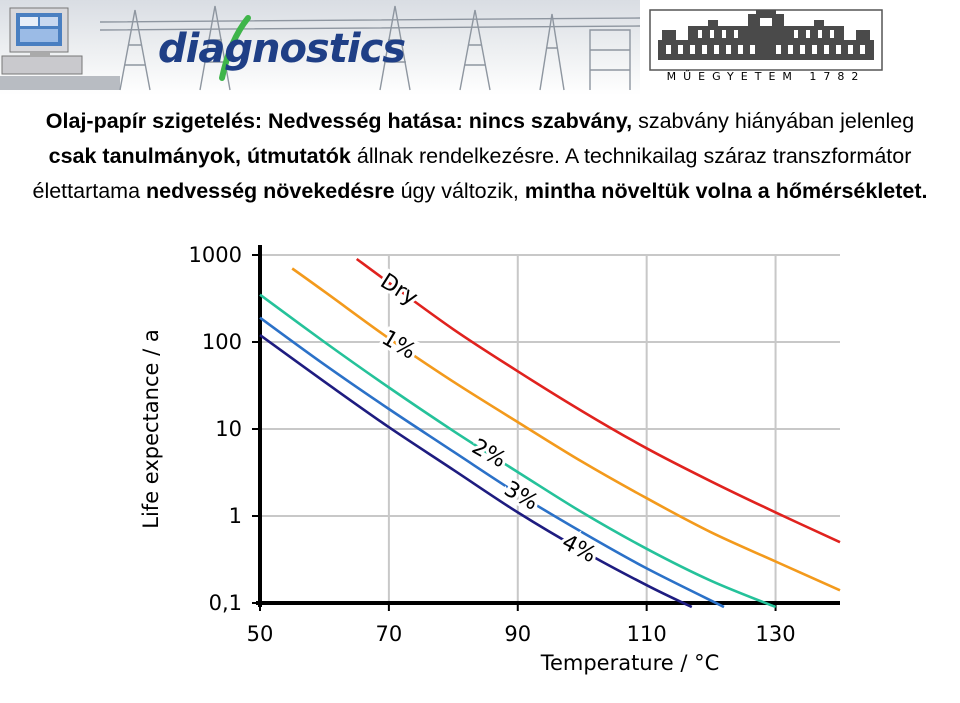 The height and width of the screenshot is (703, 960). What do you see at coordinates (228, 429) in the screenshot?
I see `y-tick-label: 10` at bounding box center [228, 429].